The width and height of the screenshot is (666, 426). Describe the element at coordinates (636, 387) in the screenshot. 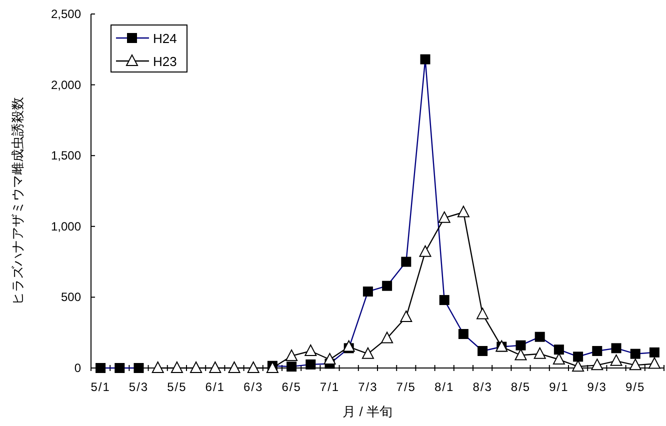

I see `xtick: 9/5` at that location.